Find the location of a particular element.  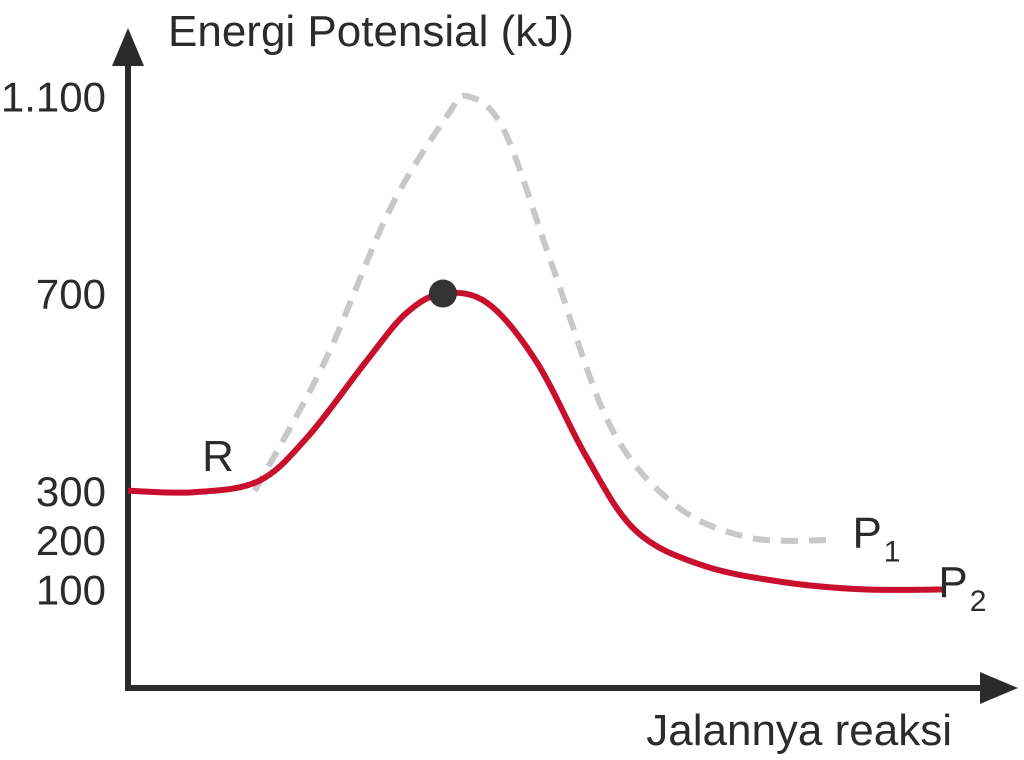

y-tick-label: 700 is located at coordinates (71, 294).